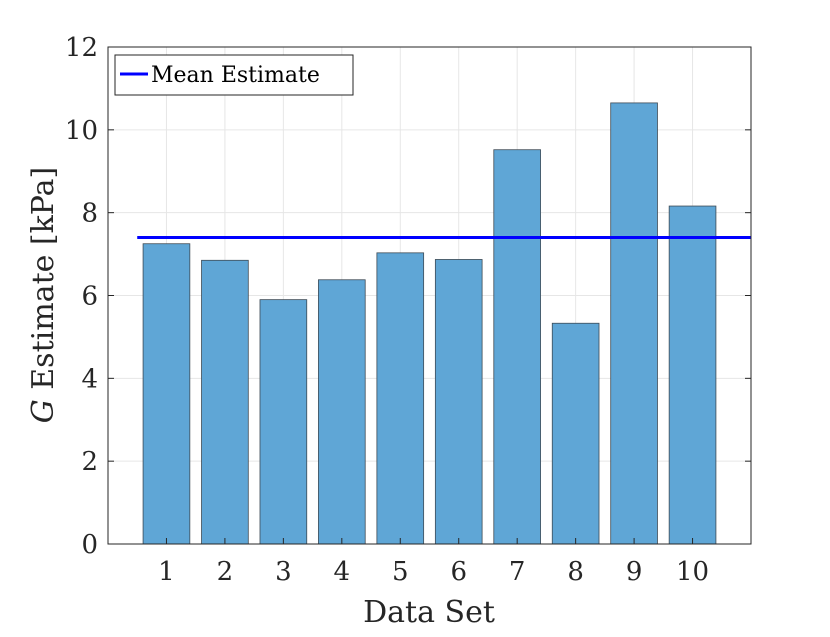  I want to click on x-tick-label: 8, so click(575, 572).